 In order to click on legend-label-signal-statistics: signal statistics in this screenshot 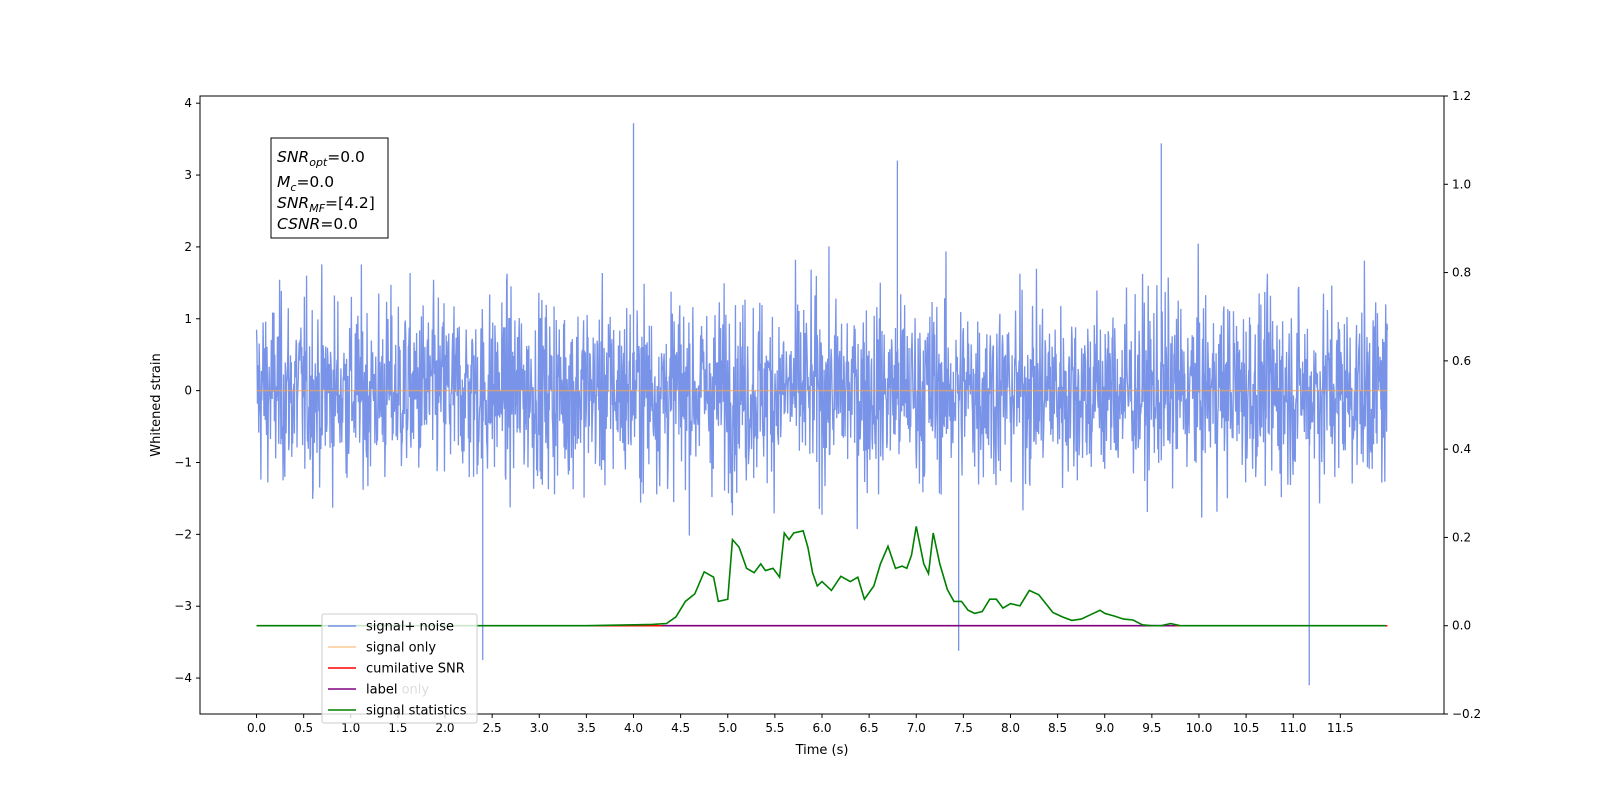, I will do `click(416, 711)`.